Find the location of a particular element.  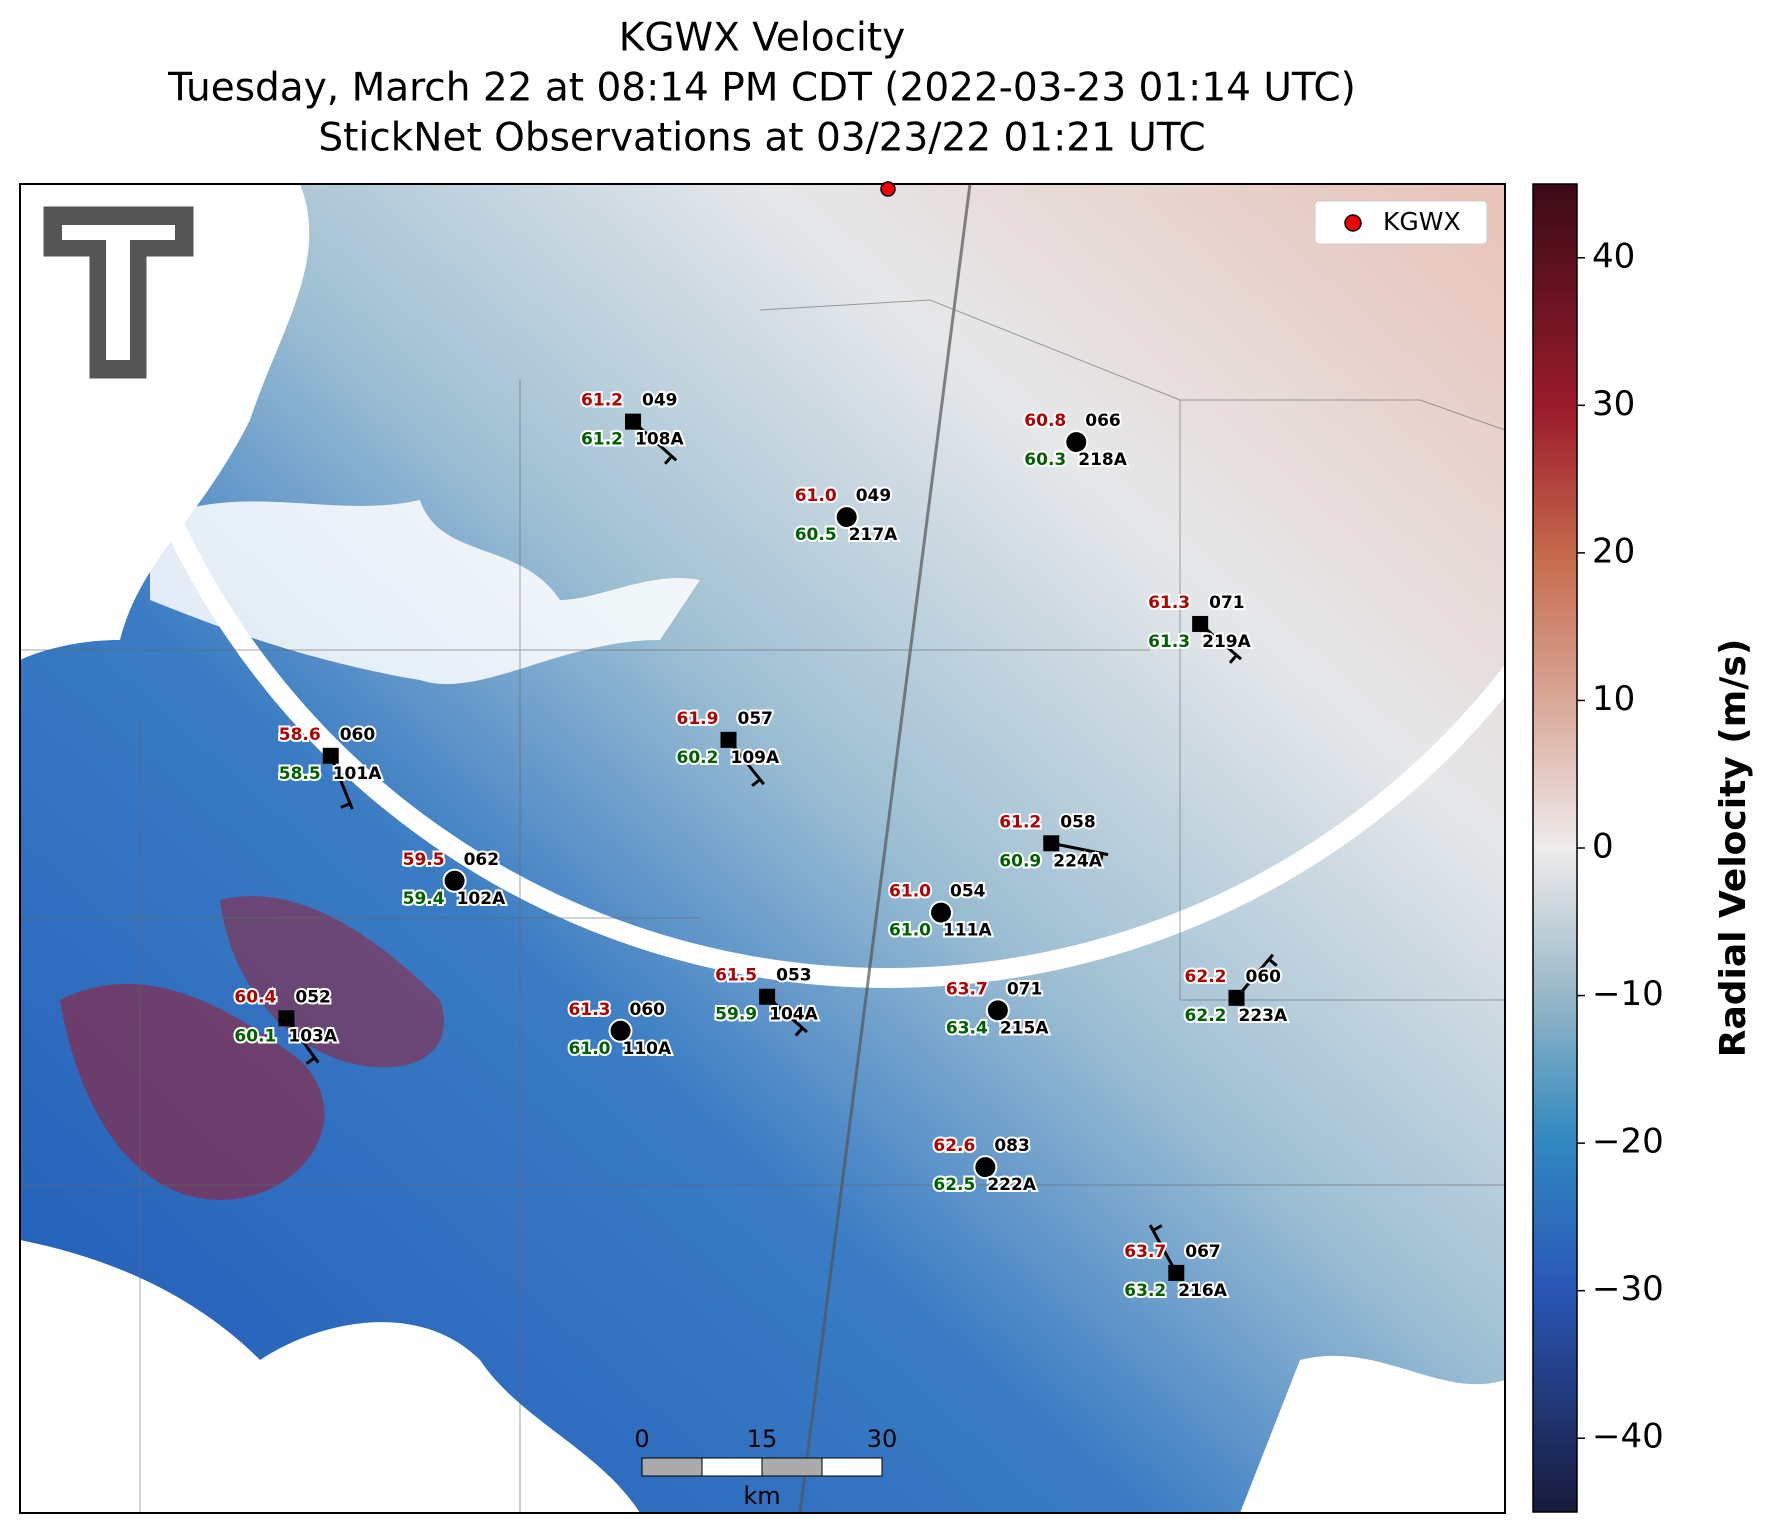

dewpoint: 61.2 is located at coordinates (602, 440).